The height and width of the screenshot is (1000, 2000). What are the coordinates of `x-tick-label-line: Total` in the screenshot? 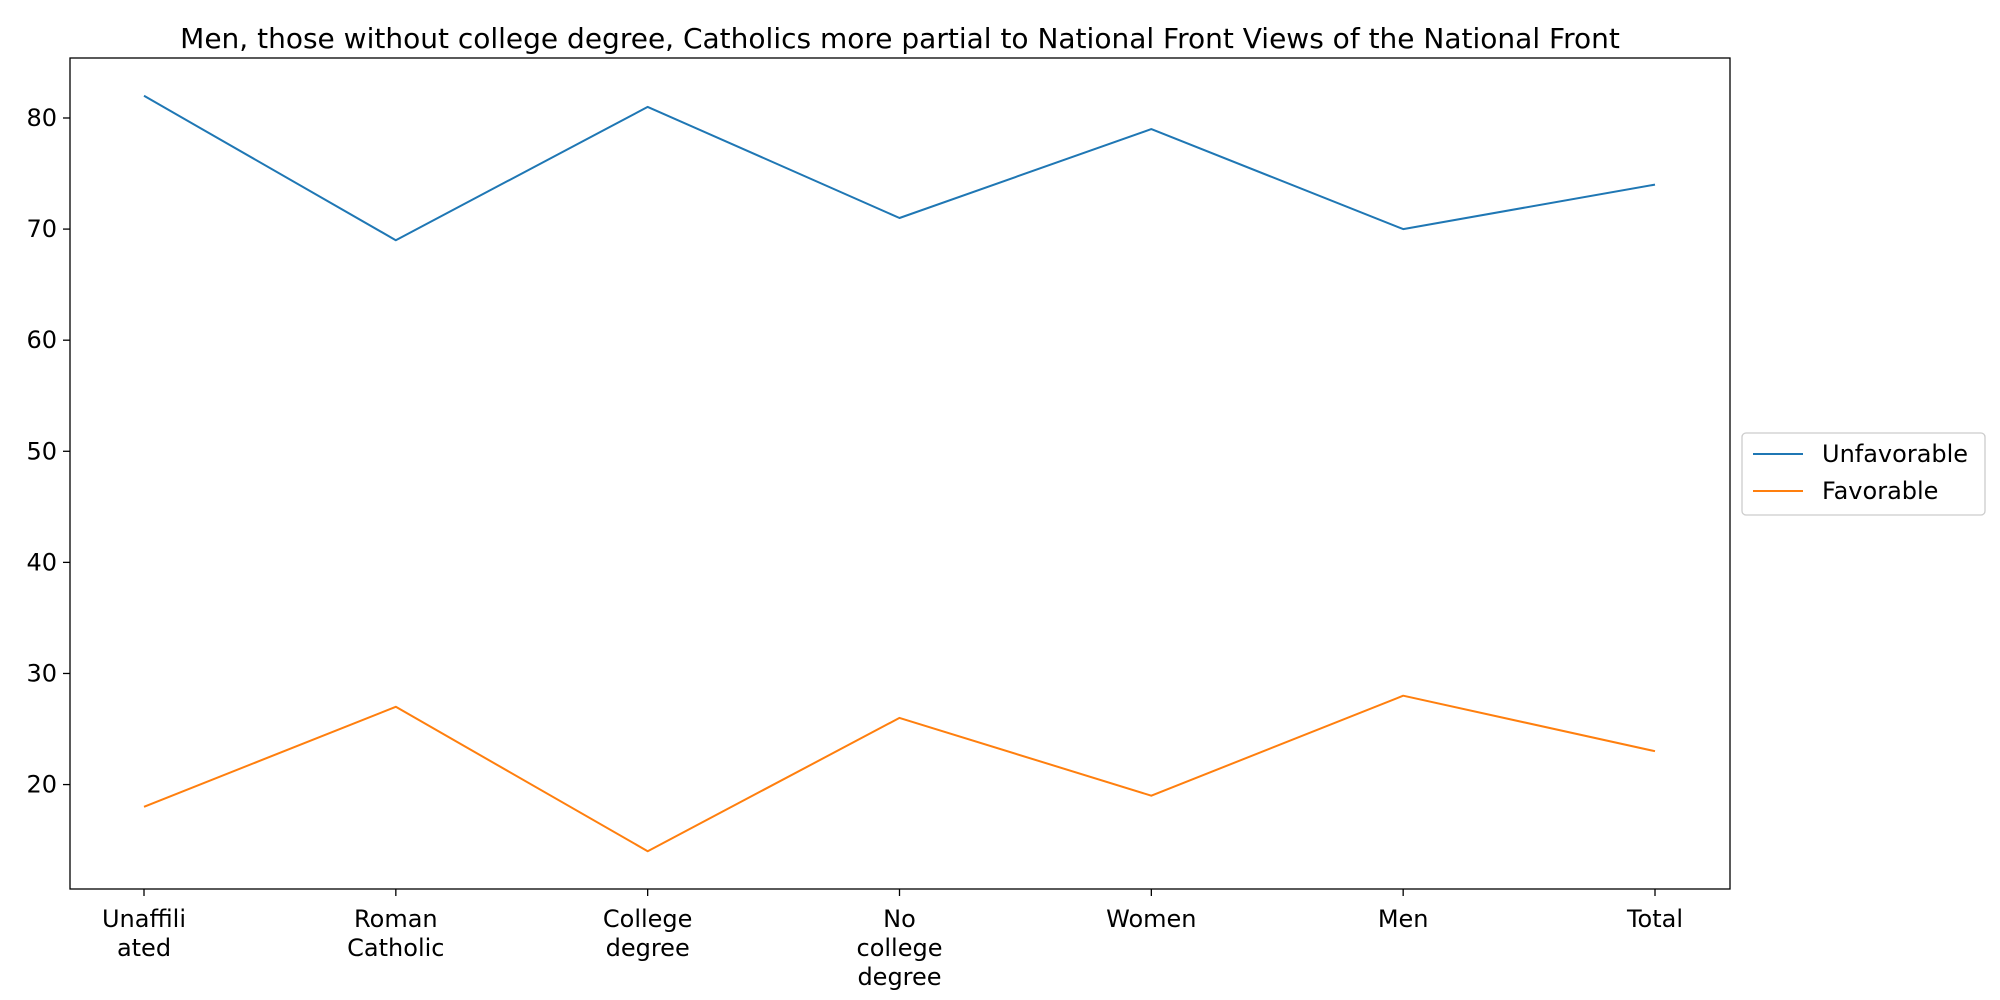 It's located at (1654, 919).